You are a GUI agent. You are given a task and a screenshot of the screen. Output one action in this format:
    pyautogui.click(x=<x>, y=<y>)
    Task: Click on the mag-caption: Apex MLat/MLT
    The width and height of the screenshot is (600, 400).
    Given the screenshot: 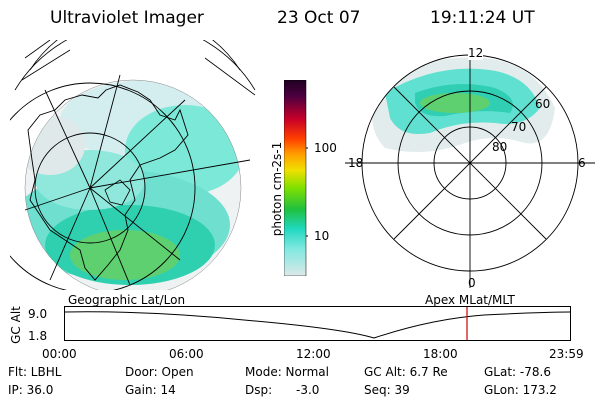 What is the action you would take?
    pyautogui.click(x=470, y=300)
    